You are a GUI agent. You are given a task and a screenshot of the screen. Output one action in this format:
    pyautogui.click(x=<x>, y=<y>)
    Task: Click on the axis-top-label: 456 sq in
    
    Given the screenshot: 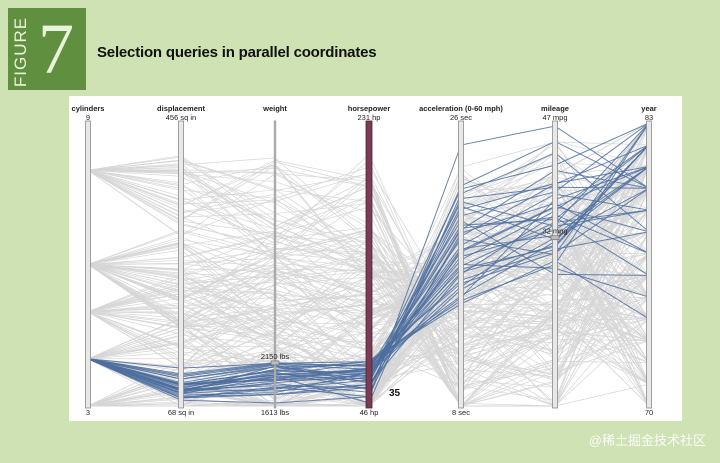 What is the action you would take?
    pyautogui.click(x=181, y=117)
    